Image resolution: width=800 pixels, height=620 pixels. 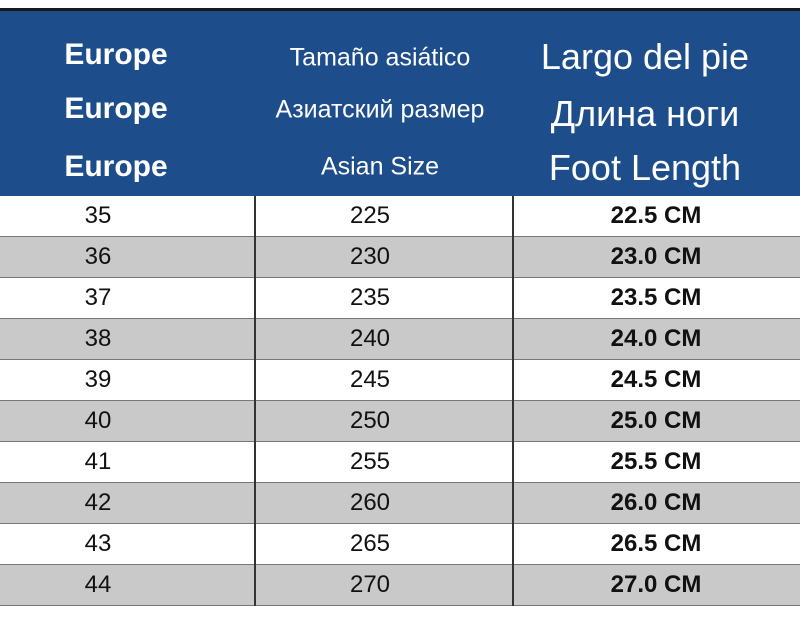 I want to click on table-cell: 35, so click(x=98, y=215).